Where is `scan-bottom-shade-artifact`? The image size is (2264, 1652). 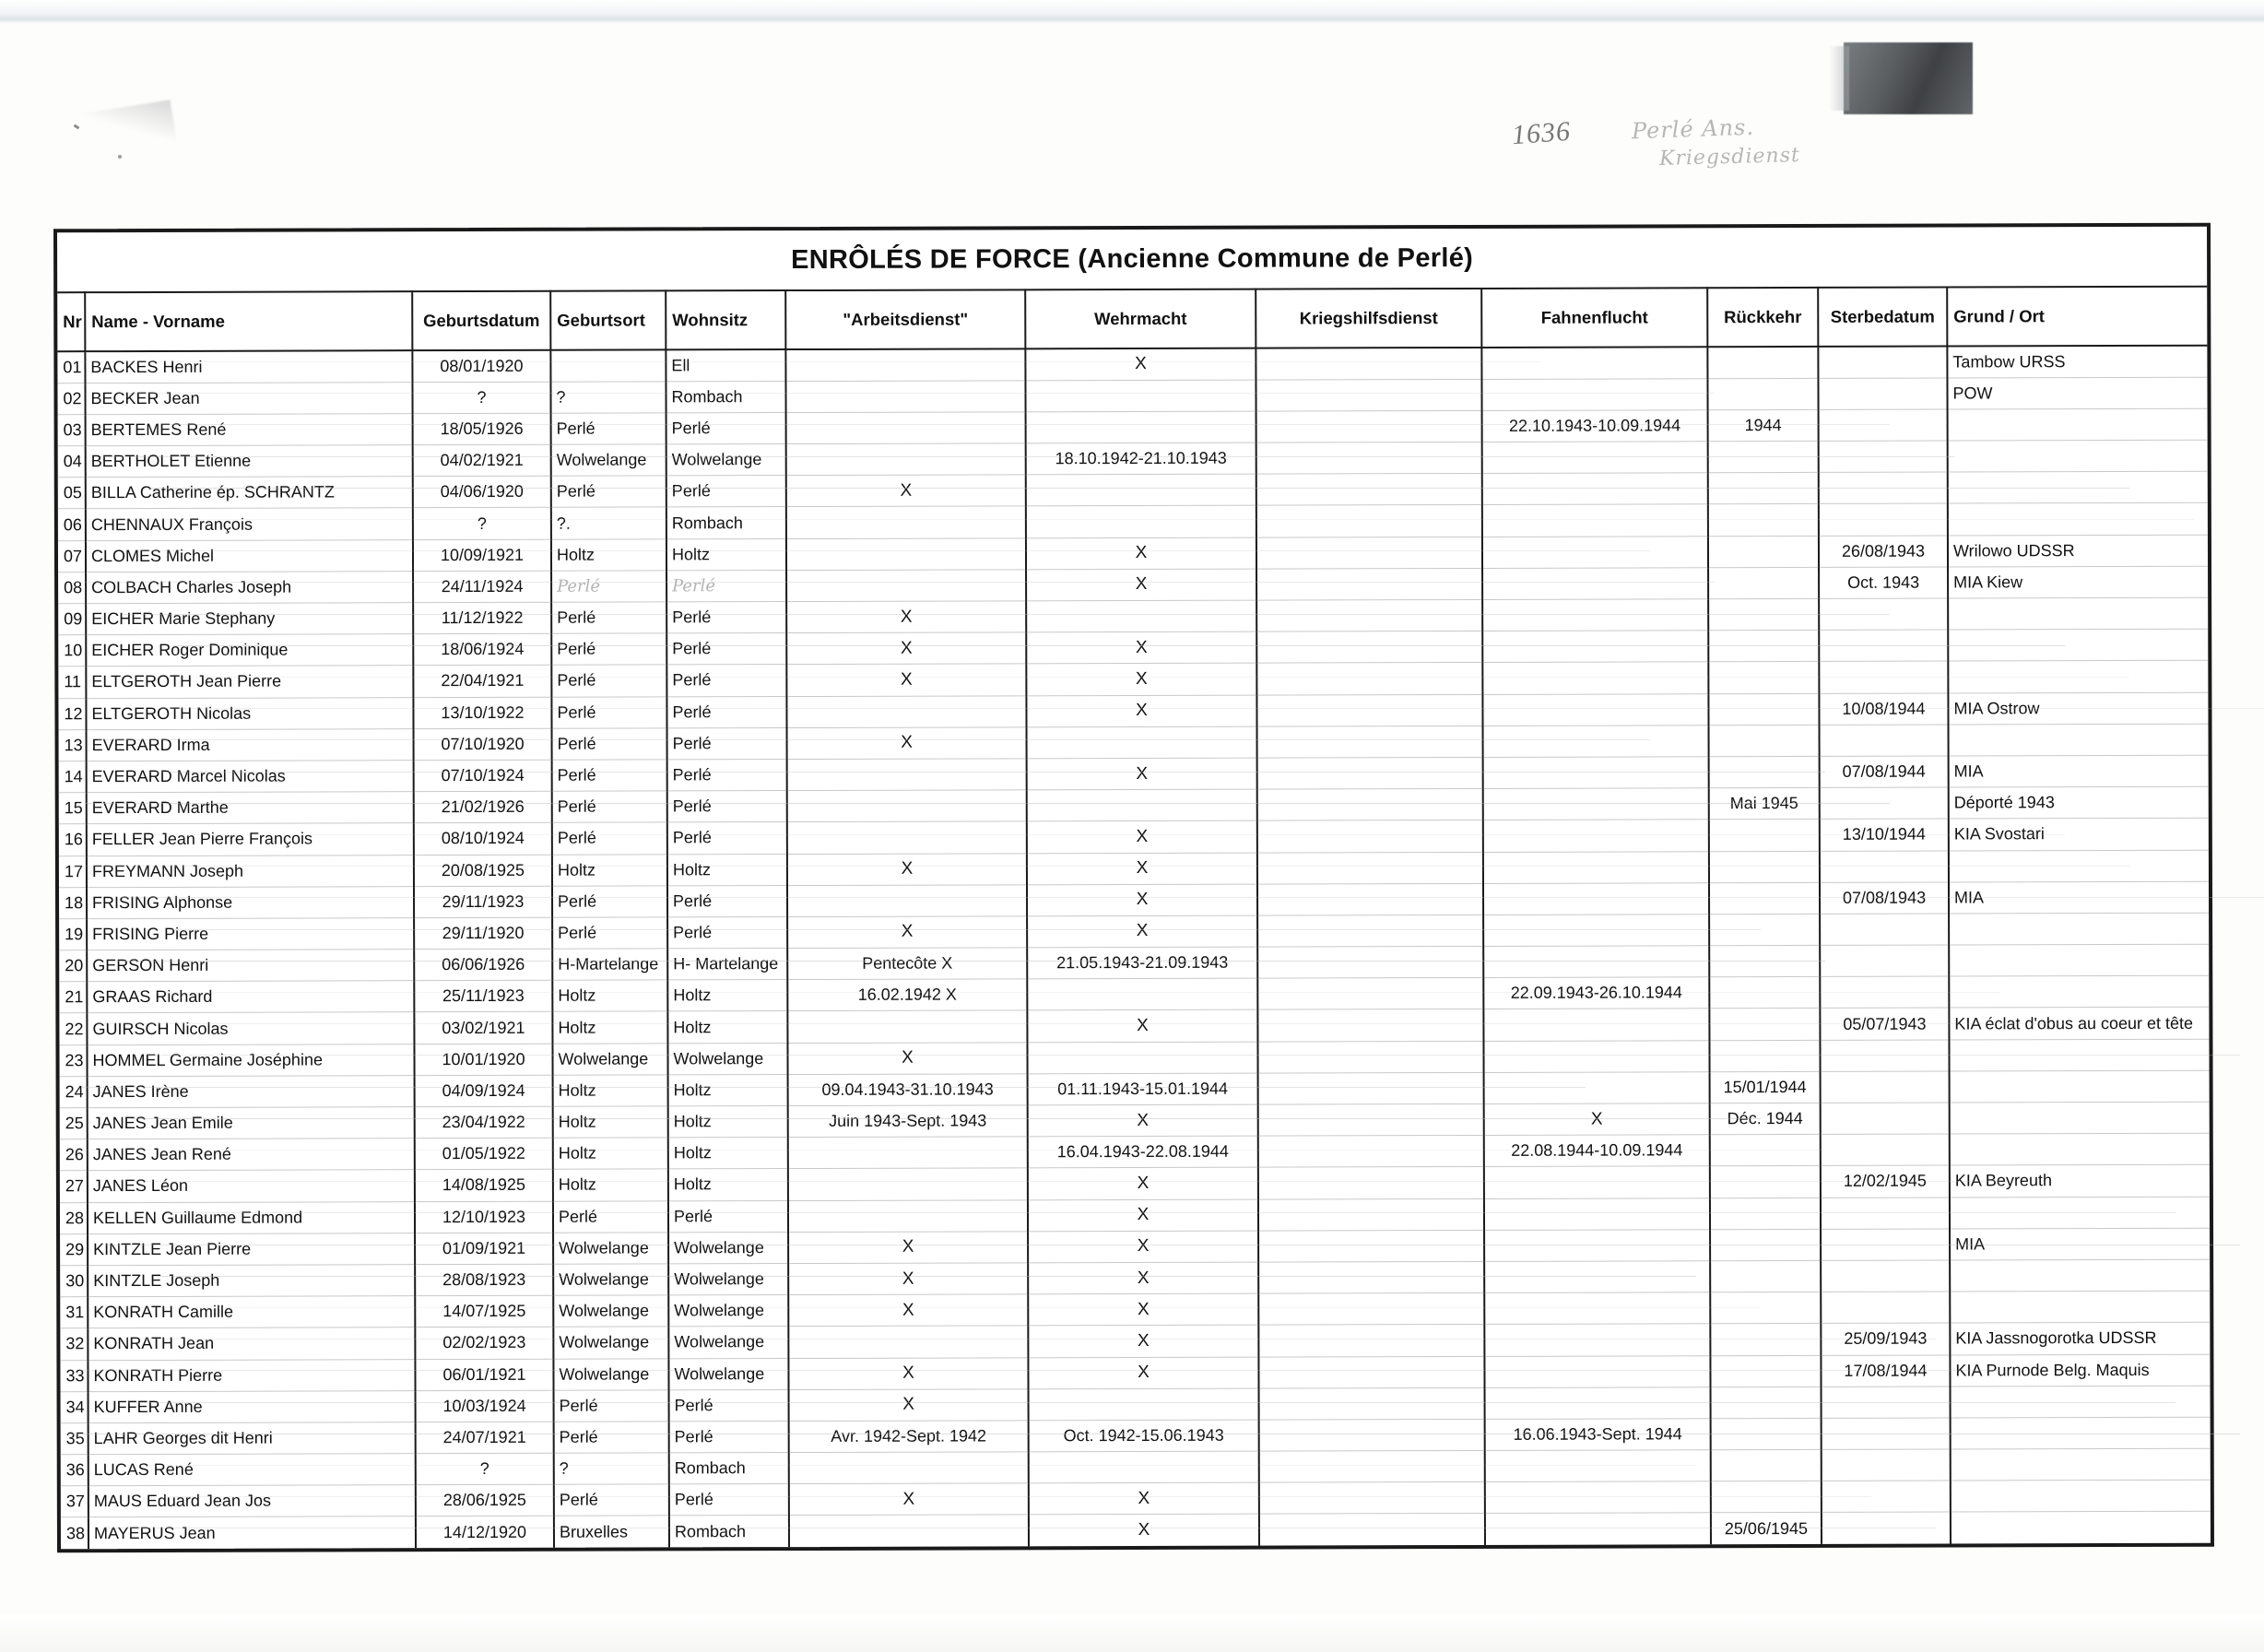
scan-bottom-shade-artifact is located at coordinates (1132, 1633).